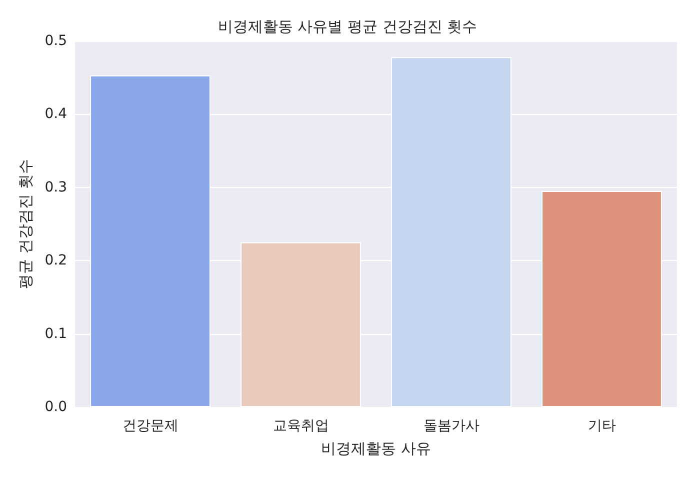 The height and width of the screenshot is (478, 695). I want to click on y-tick-label: 0.0, so click(55, 407).